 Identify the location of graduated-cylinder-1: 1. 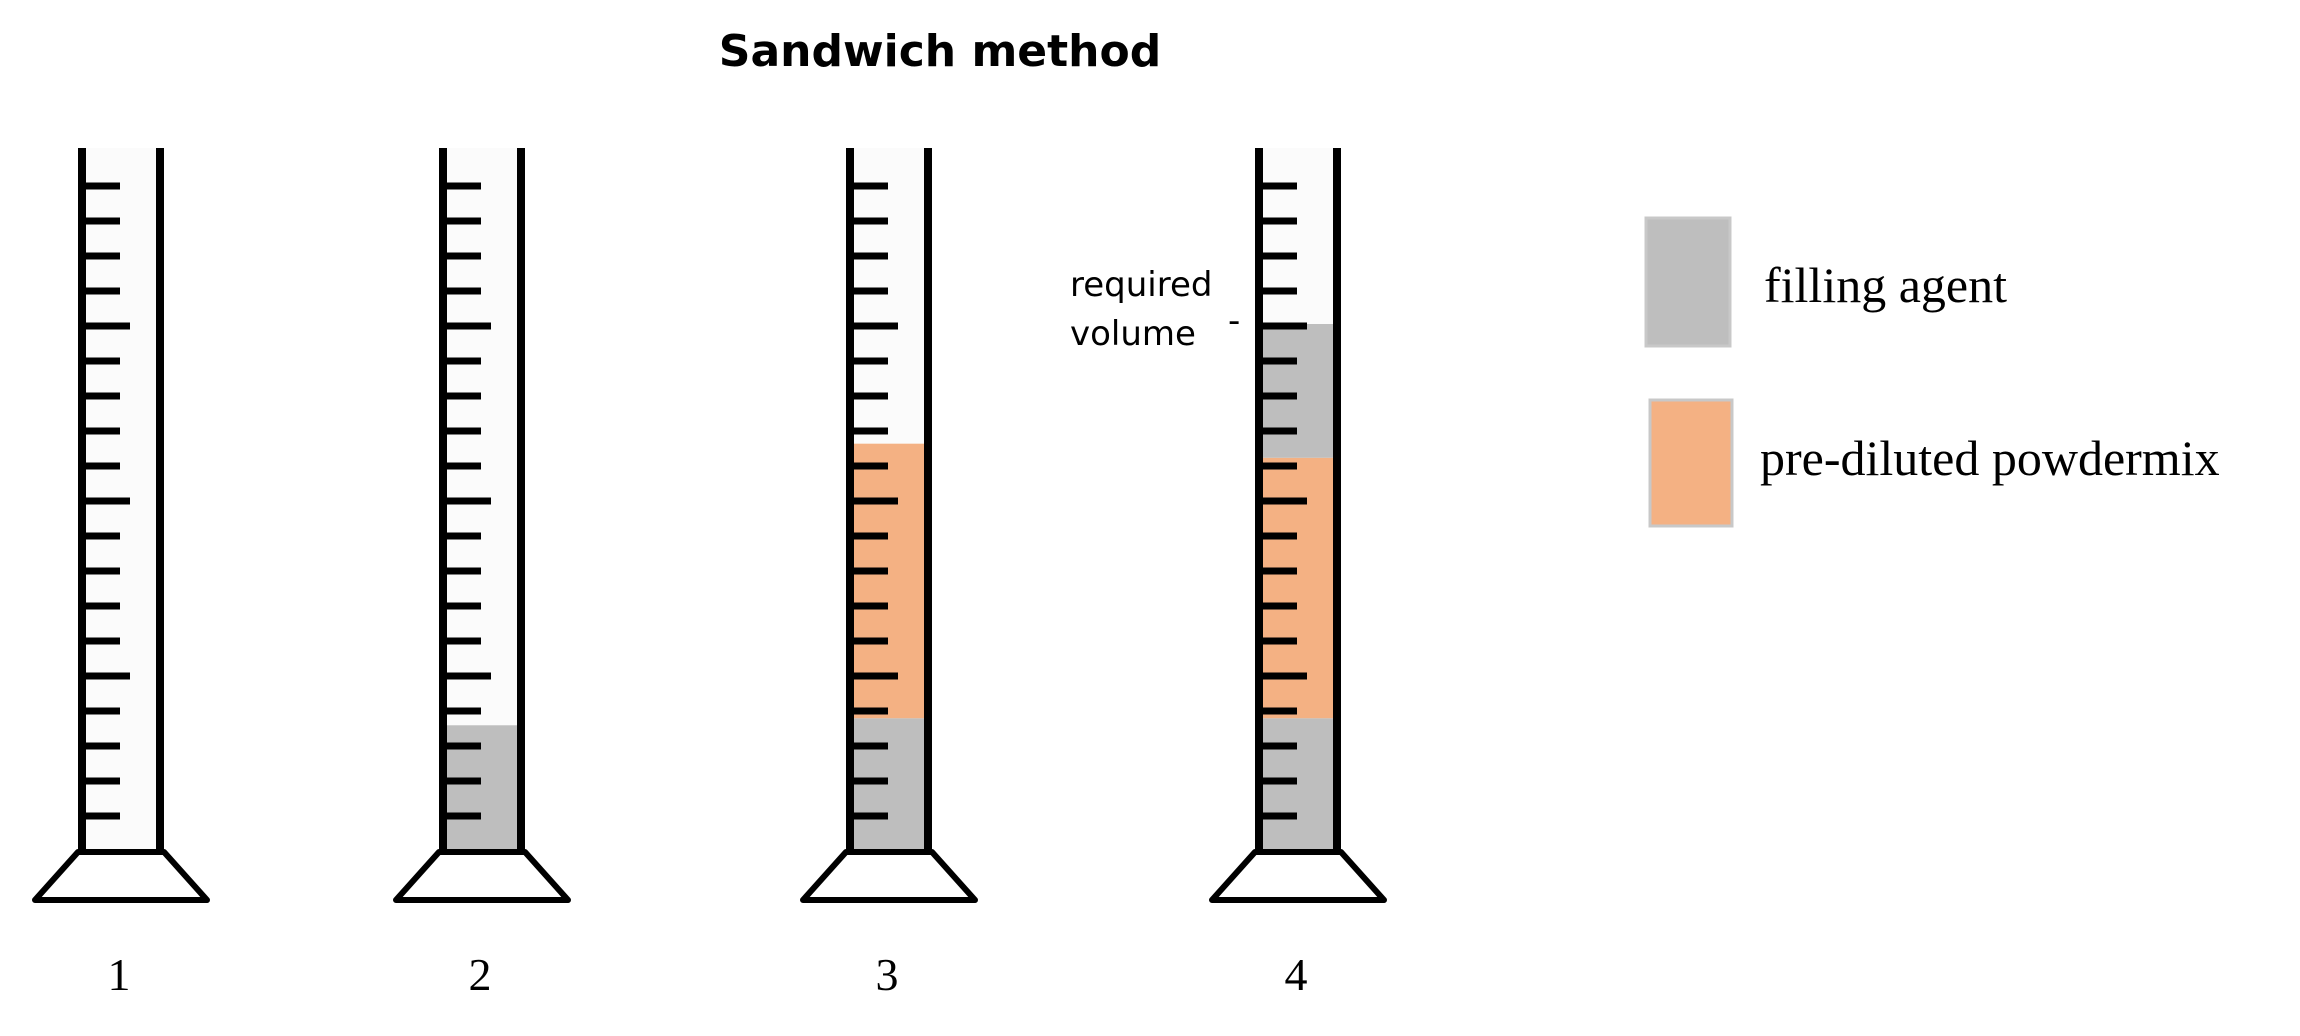
(121, 574).